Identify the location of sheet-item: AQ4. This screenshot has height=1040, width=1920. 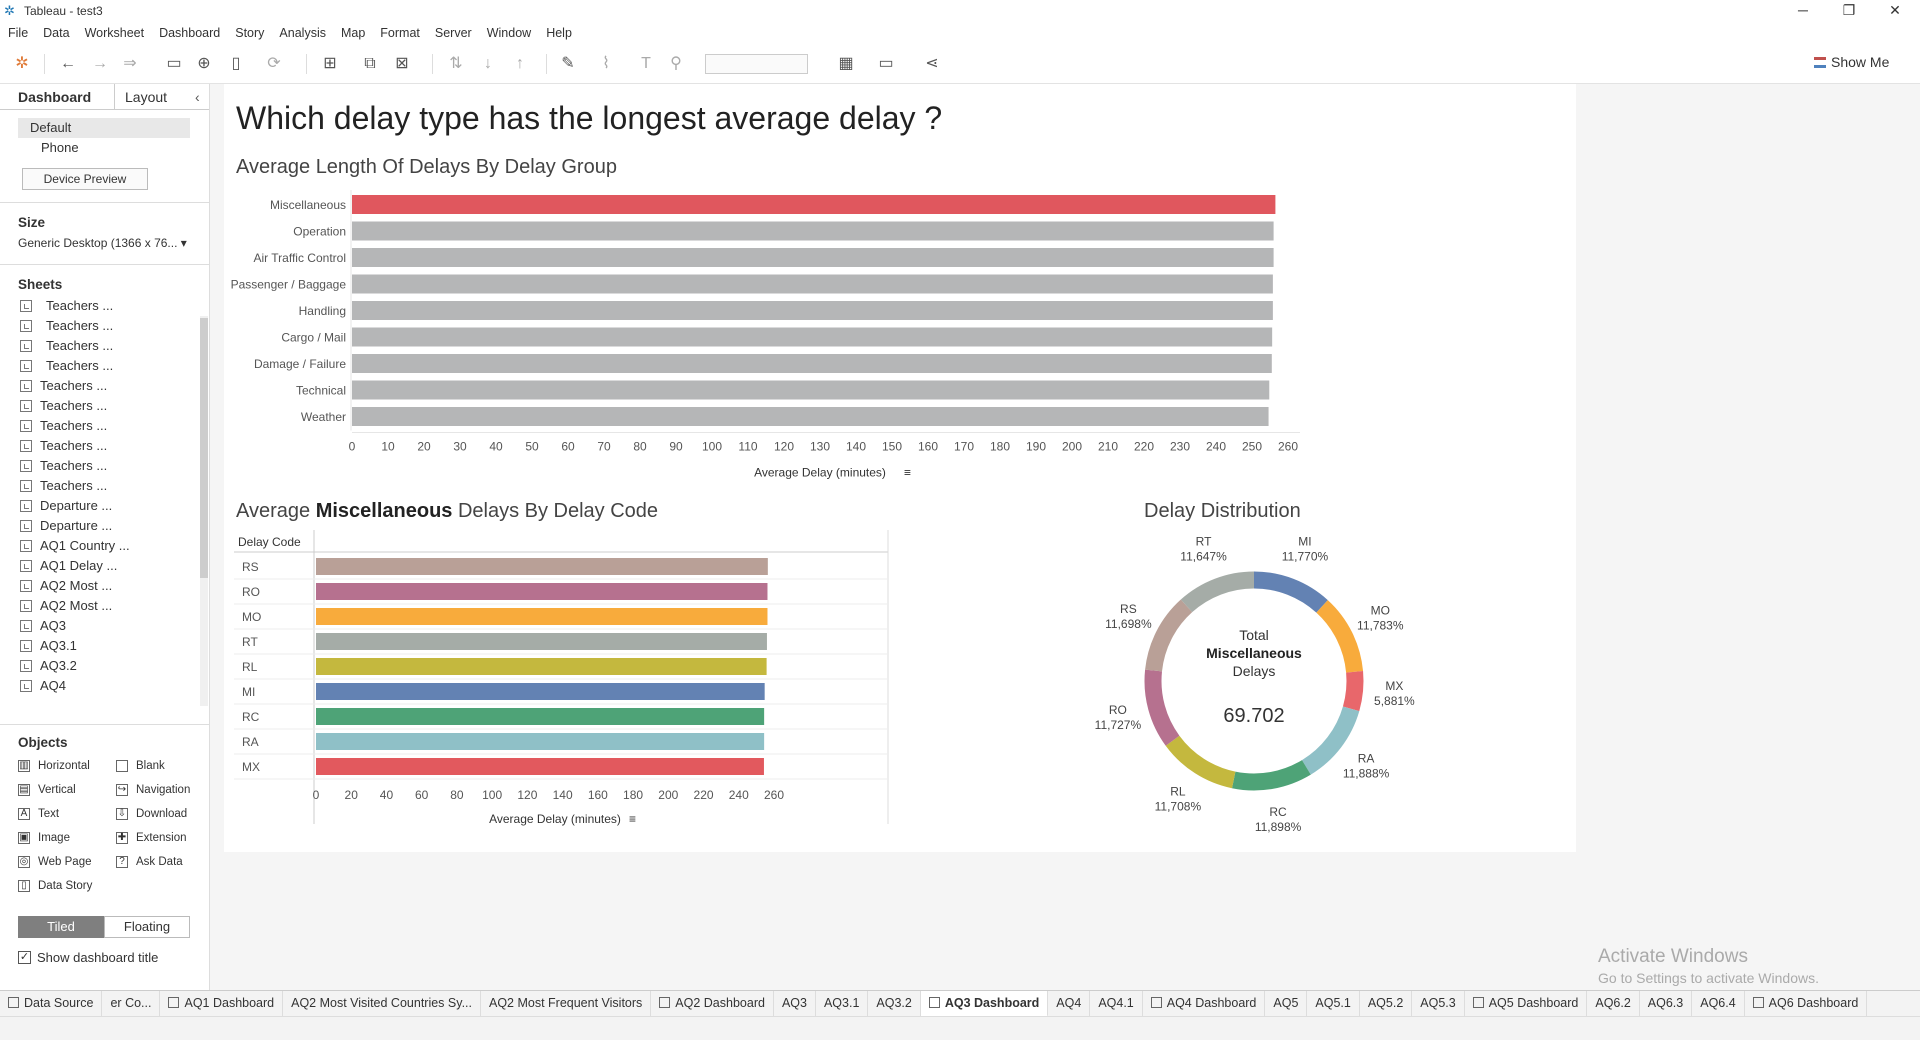
(100, 686).